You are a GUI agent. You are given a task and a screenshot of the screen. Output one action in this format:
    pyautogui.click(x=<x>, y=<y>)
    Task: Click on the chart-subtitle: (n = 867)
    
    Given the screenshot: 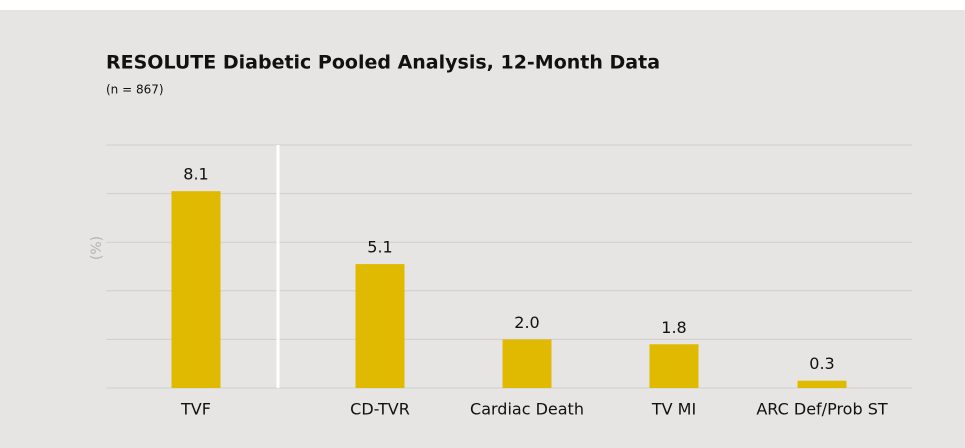 What is the action you would take?
    pyautogui.click(x=135, y=90)
    